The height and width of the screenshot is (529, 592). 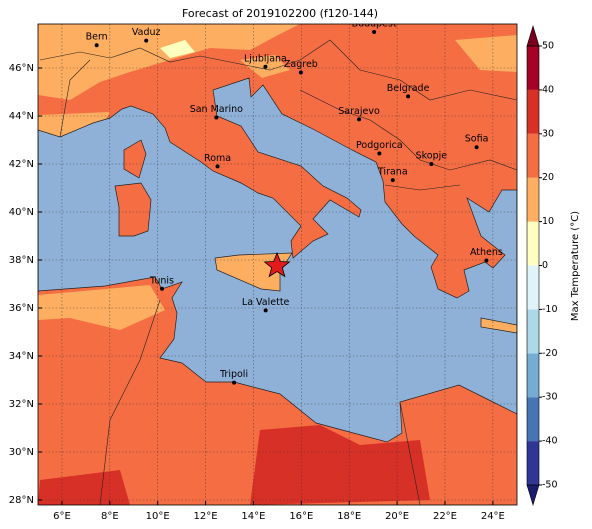 I want to click on city-label: Vaduz, so click(x=146, y=32).